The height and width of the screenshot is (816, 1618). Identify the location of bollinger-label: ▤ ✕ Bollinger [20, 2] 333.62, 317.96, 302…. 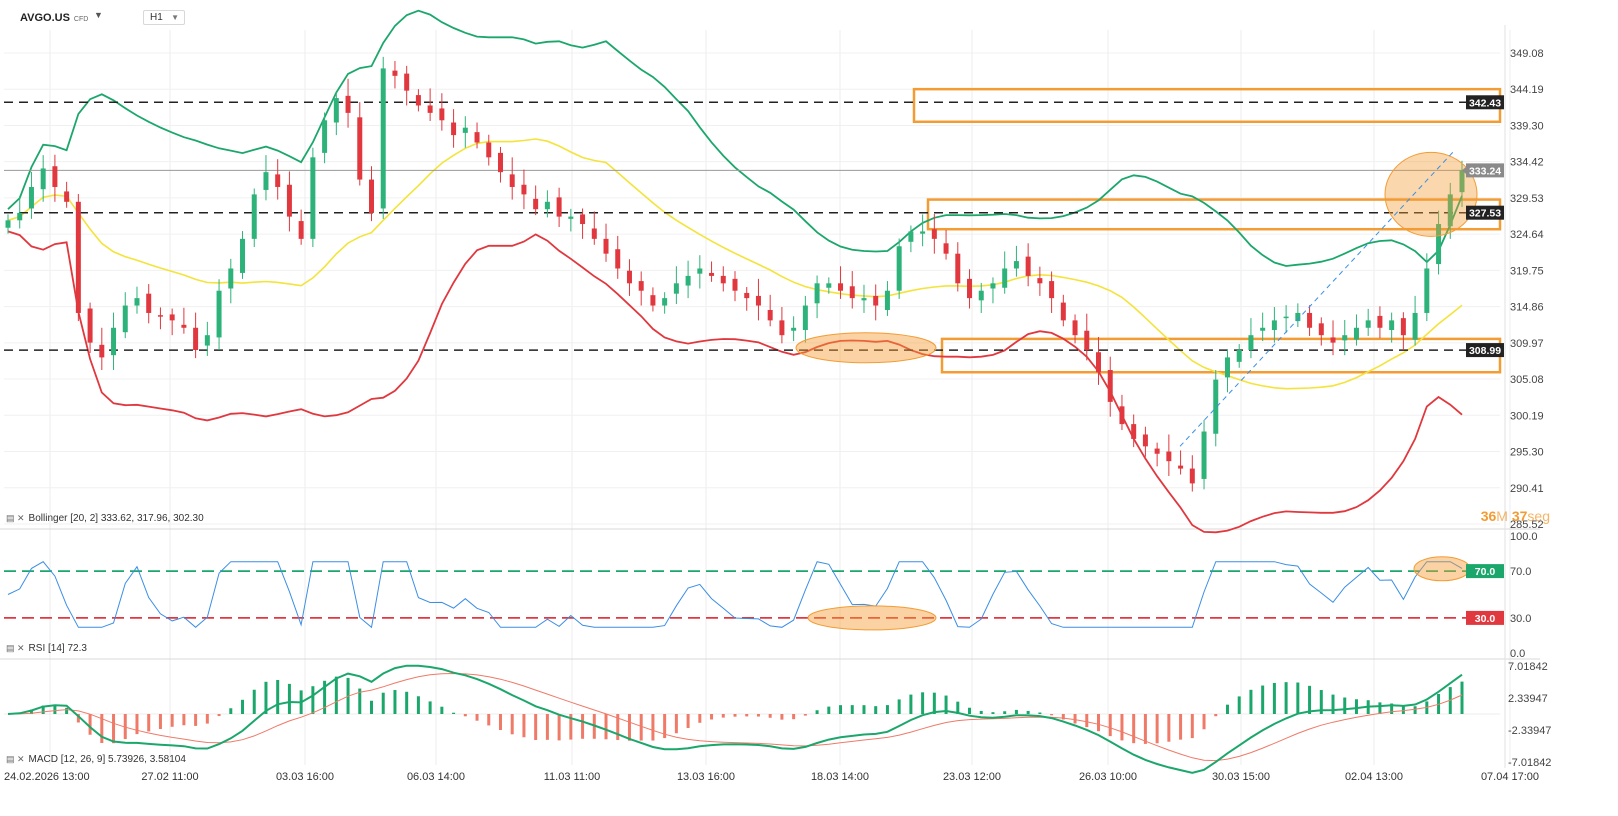
(105, 518).